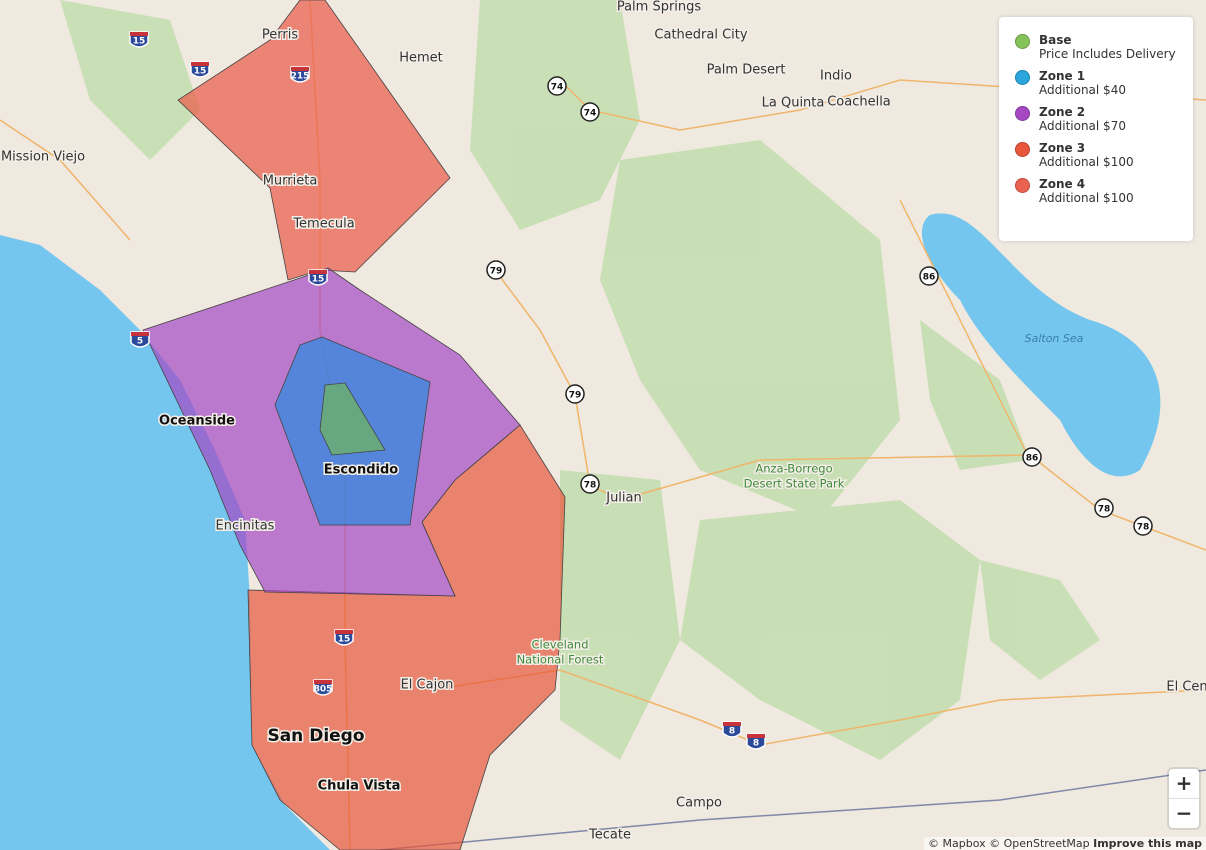 The image size is (1206, 850). What do you see at coordinates (793, 469) in the screenshot?
I see `place-label: Anza-Borrego` at bounding box center [793, 469].